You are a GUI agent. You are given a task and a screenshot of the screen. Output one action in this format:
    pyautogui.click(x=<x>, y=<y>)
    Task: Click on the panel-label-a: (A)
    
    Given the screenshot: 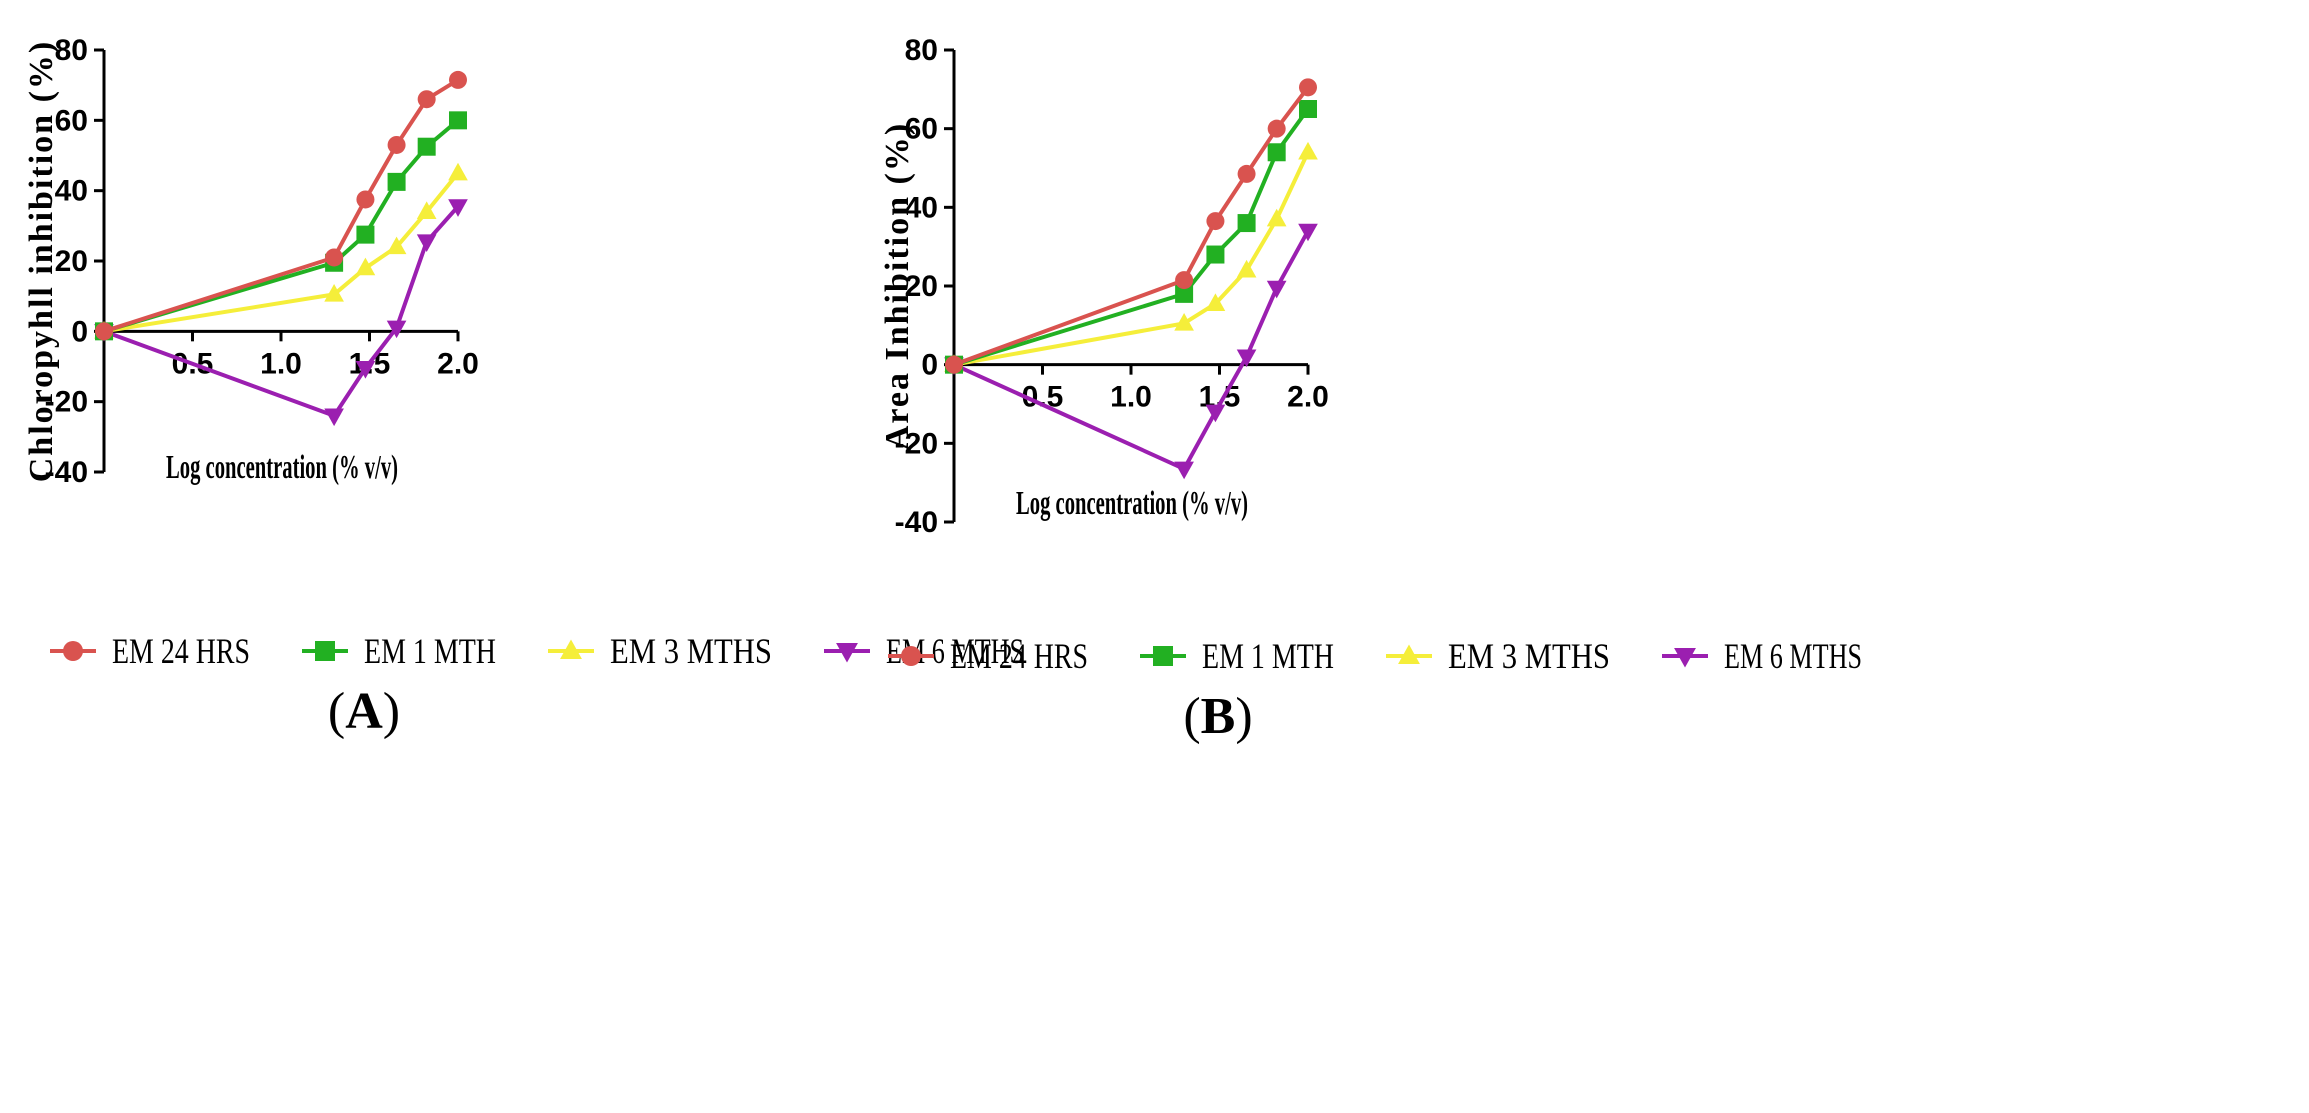 What is the action you would take?
    pyautogui.click(x=364, y=711)
    